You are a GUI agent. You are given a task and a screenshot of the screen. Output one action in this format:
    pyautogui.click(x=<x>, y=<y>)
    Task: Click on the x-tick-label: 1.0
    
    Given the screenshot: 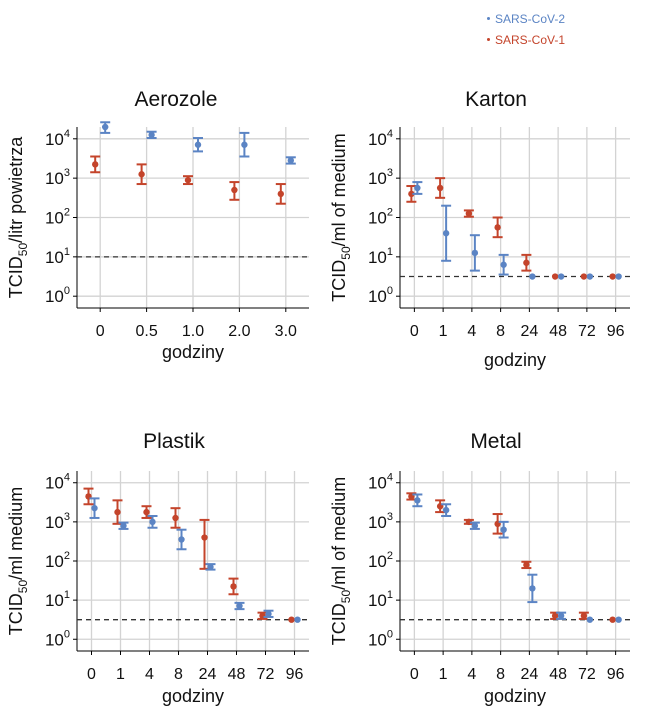 What is the action you would take?
    pyautogui.click(x=193, y=331)
    